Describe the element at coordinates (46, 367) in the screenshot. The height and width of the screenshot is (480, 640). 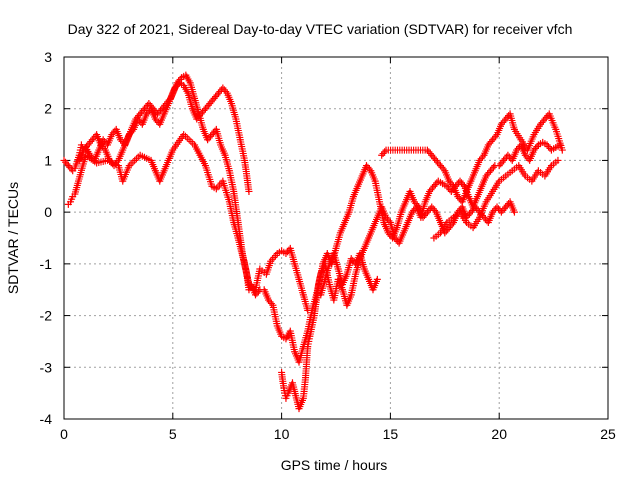
I see `y-tick-label: -3` at that location.